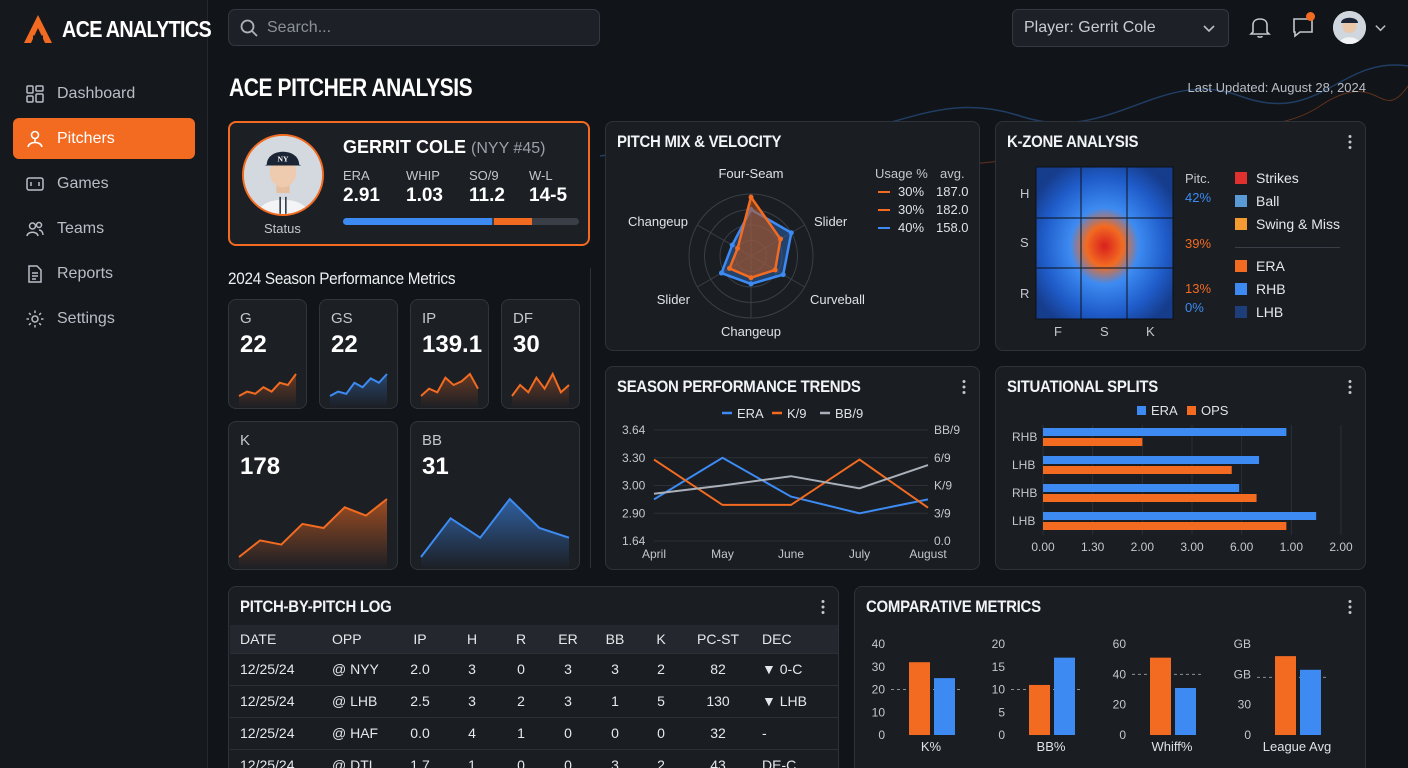  What do you see at coordinates (1245, 705) in the screenshot?
I see `y-tick: 30` at bounding box center [1245, 705].